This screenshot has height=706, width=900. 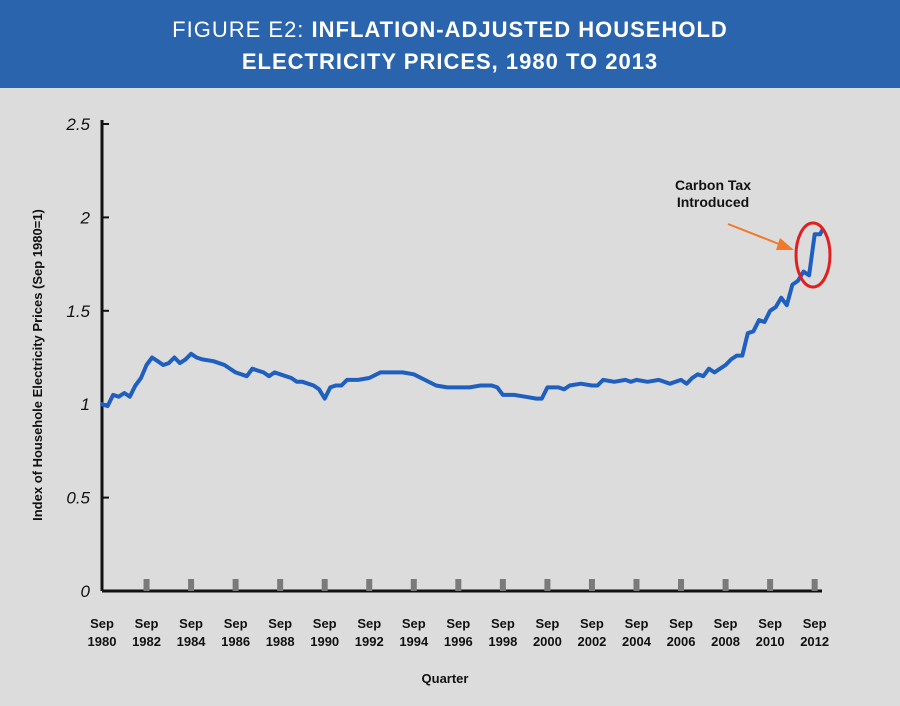 I want to click on x-tick-label-year: 1980, so click(x=102, y=641).